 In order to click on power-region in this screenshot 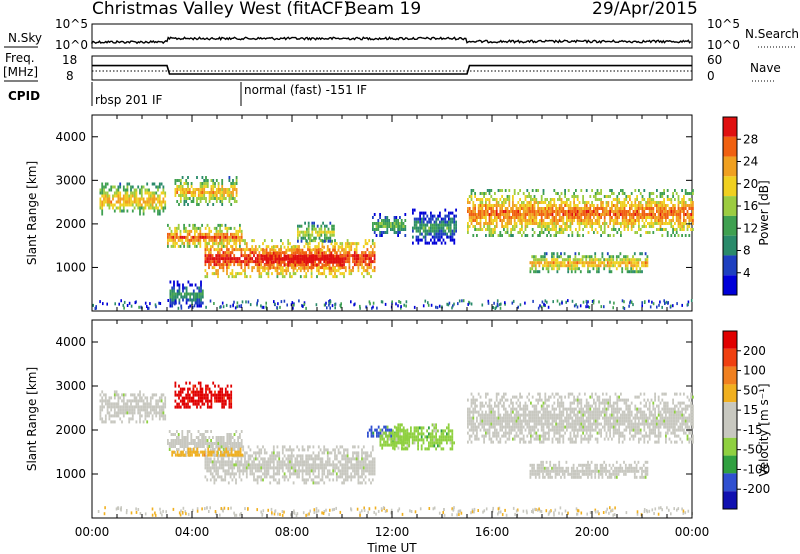, I will do `click(434, 226)`.